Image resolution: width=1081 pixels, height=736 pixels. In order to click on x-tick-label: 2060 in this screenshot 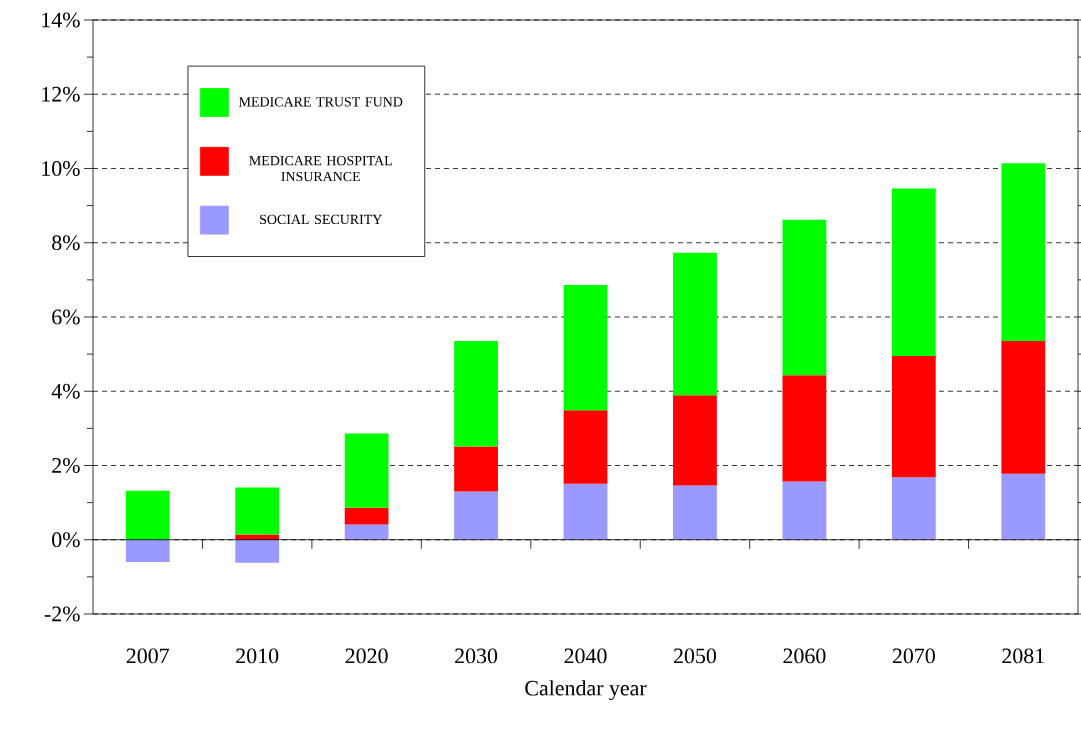, I will do `click(804, 656)`.